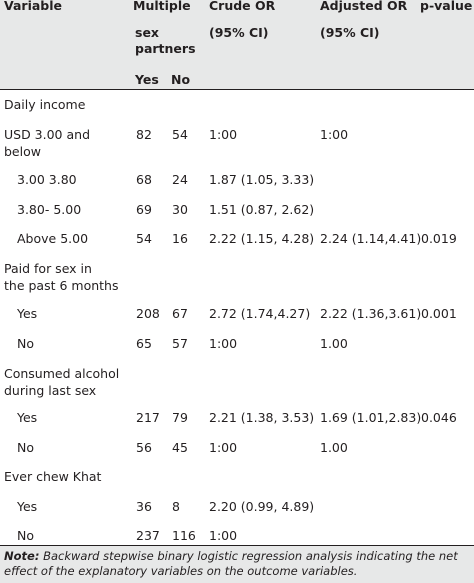 The image size is (474, 583). I want to click on header-adjusted-ci: (95% CI), so click(350, 32).